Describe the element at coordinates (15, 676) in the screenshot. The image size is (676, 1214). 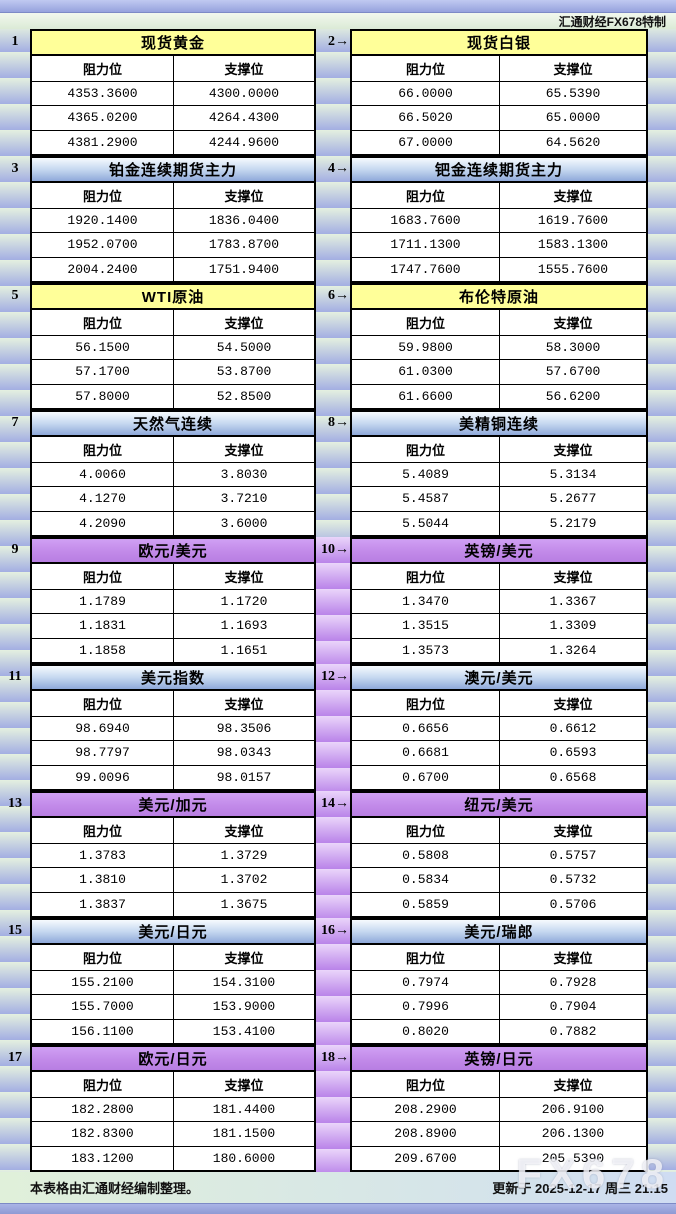
I see `left-panel-number: 11` at that location.